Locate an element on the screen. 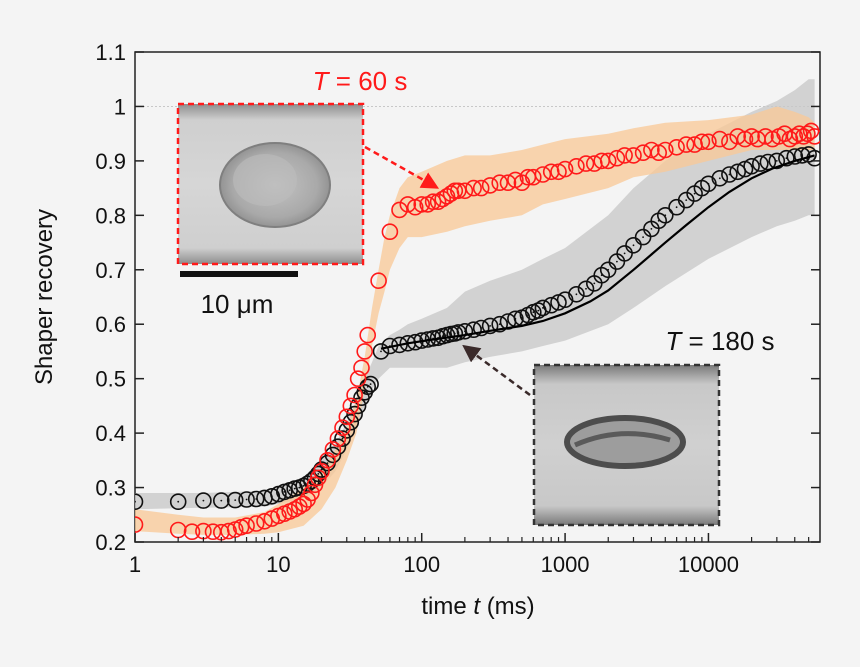  inset-60s-frame is located at coordinates (270, 184).